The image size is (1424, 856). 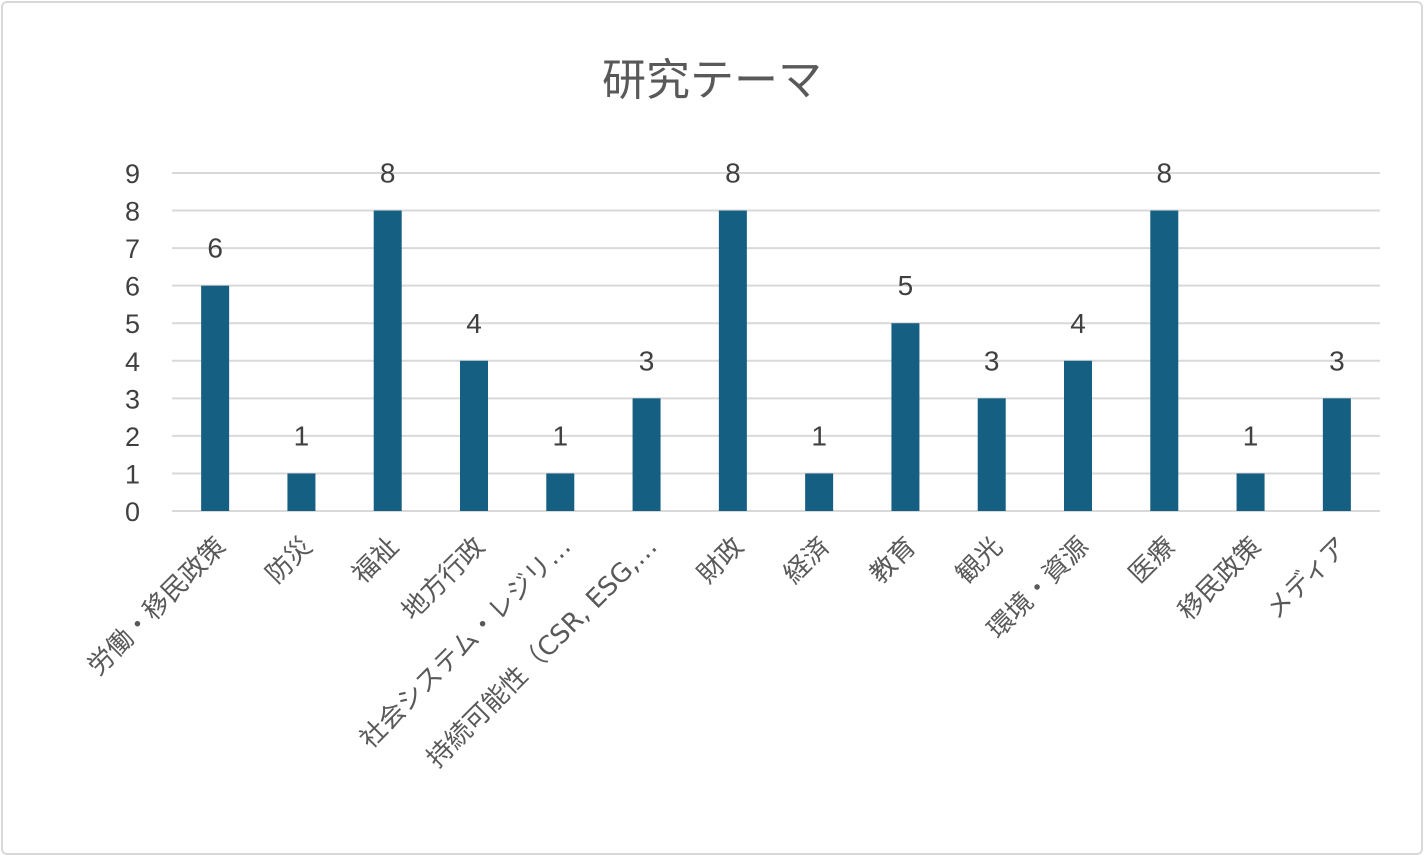 What do you see at coordinates (893, 561) in the screenshot?
I see `x-tick-label: 教育` at bounding box center [893, 561].